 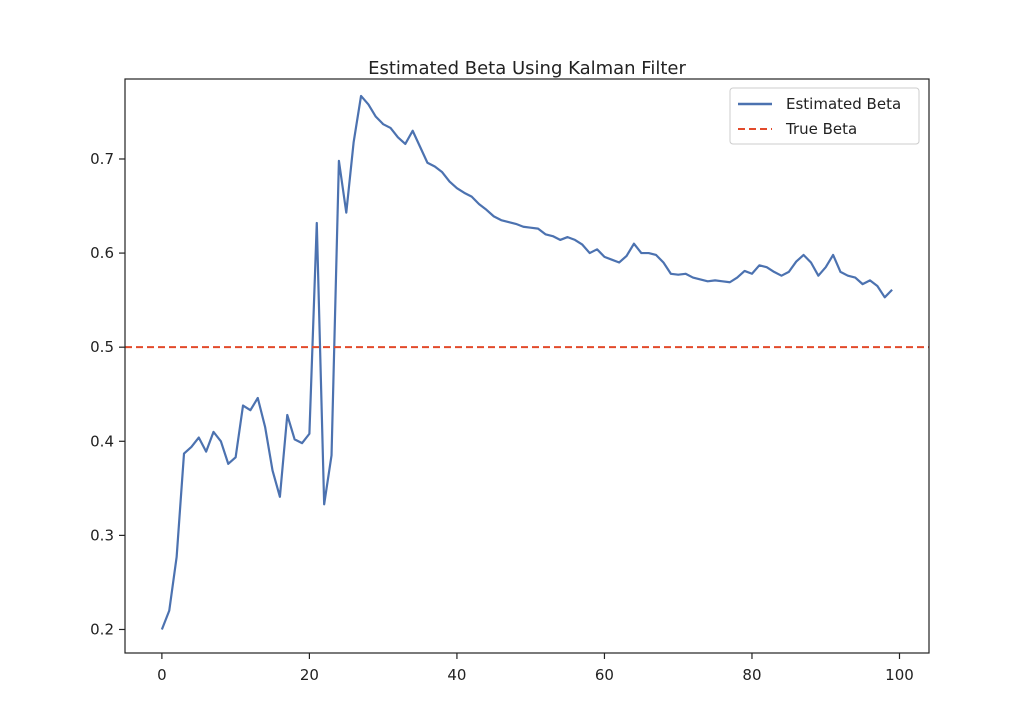 I want to click on y-tick-label: 0.3, so click(x=102, y=535).